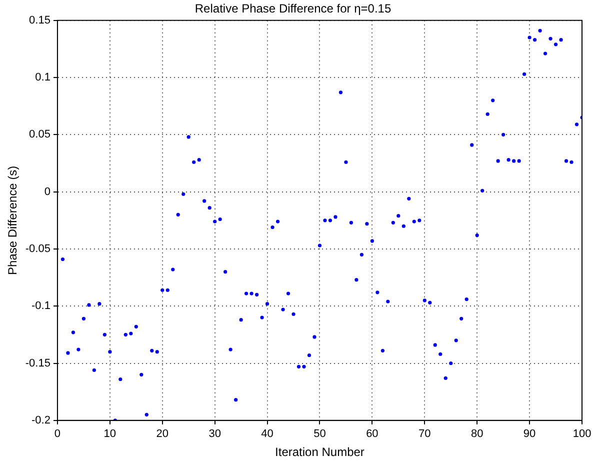  I want to click on x-axis-title: Iteration Number, so click(319, 452).